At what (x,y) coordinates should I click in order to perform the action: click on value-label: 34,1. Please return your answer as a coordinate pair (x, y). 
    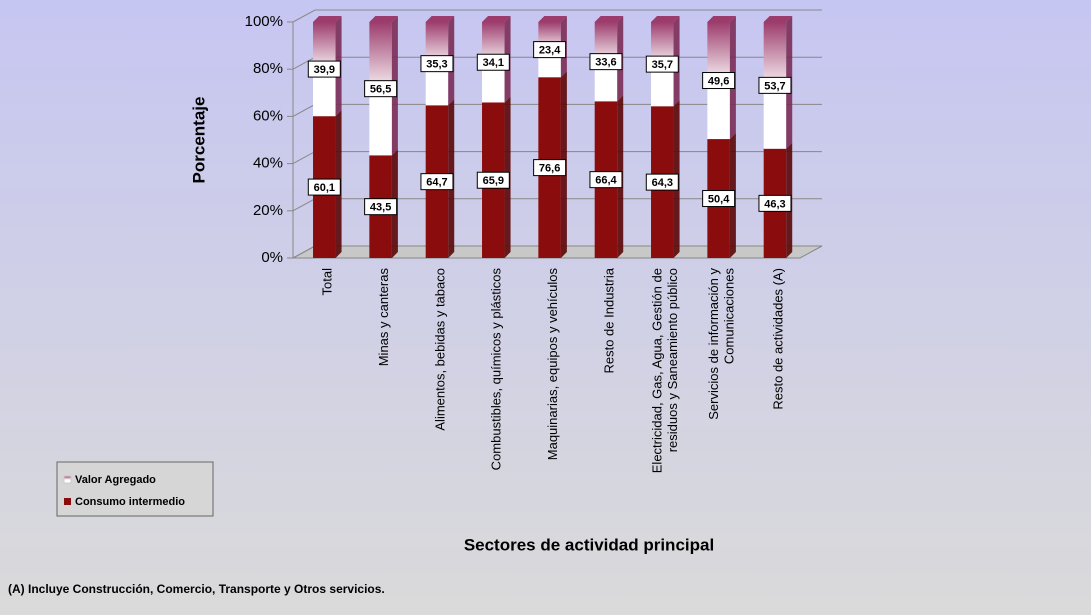
    Looking at the image, I should click on (493, 63).